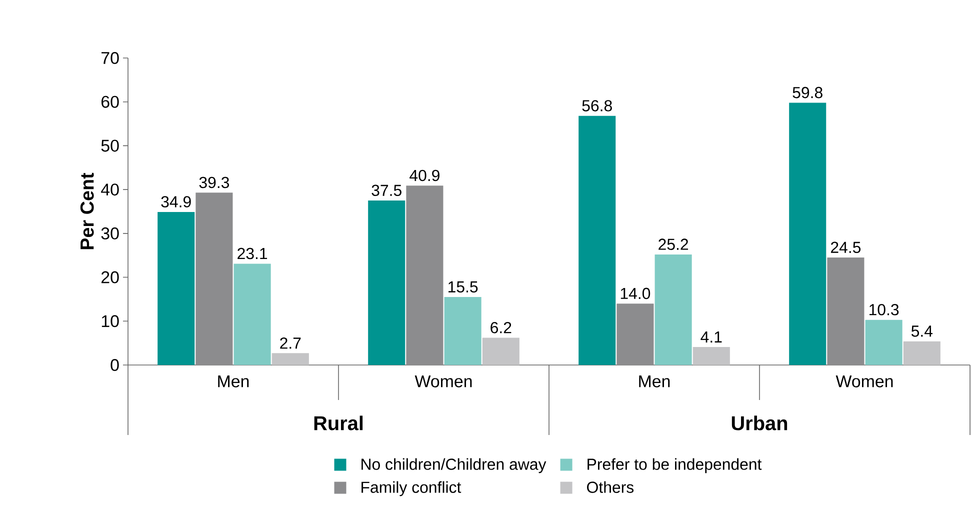  Describe the element at coordinates (110, 102) in the screenshot. I see `y-tick-label: 60` at that location.